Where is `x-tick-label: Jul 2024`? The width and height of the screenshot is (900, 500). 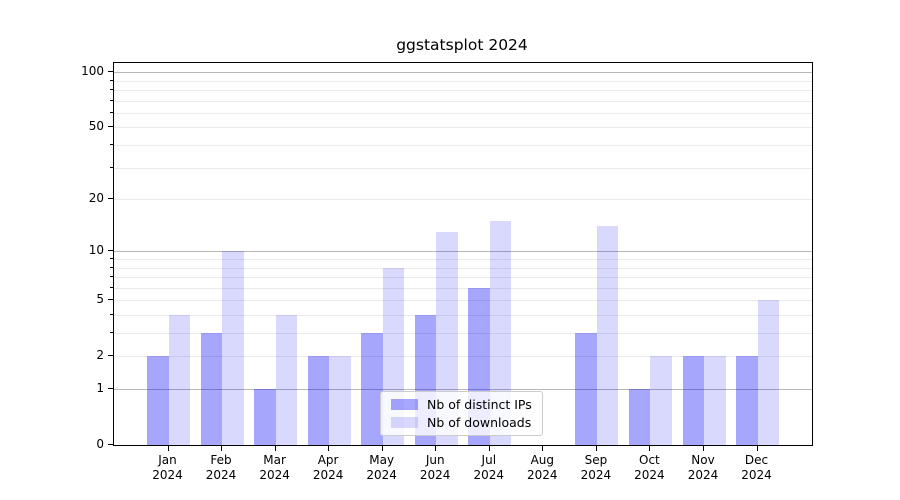
x-tick-label: Jul 2024 is located at coordinates (489, 467).